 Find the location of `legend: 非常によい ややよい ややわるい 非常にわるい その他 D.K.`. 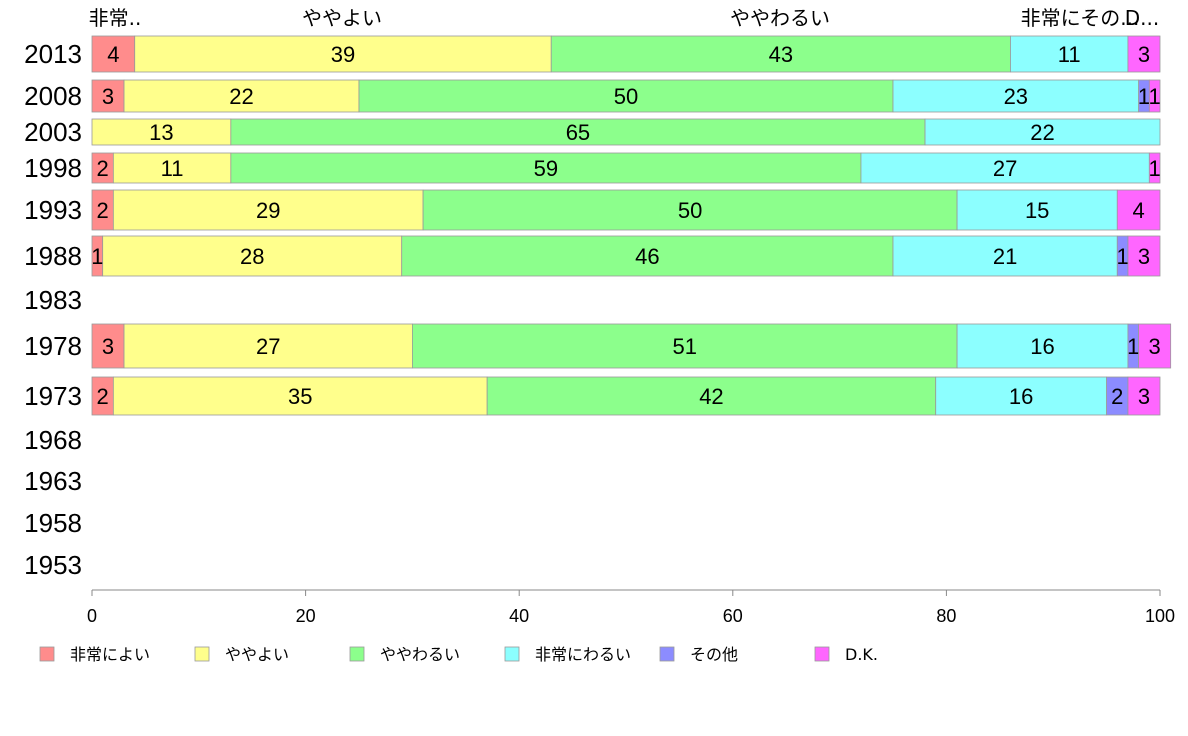

legend: 非常によい ややよい ややわるい 非常にわるい その他 D.K. is located at coordinates (458, 654).